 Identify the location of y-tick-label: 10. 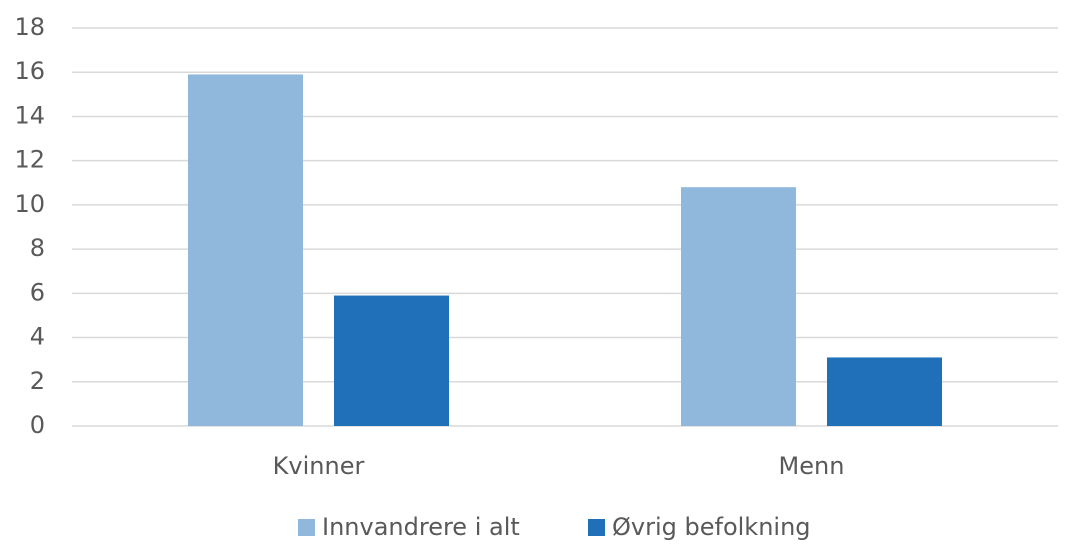
(29, 204).